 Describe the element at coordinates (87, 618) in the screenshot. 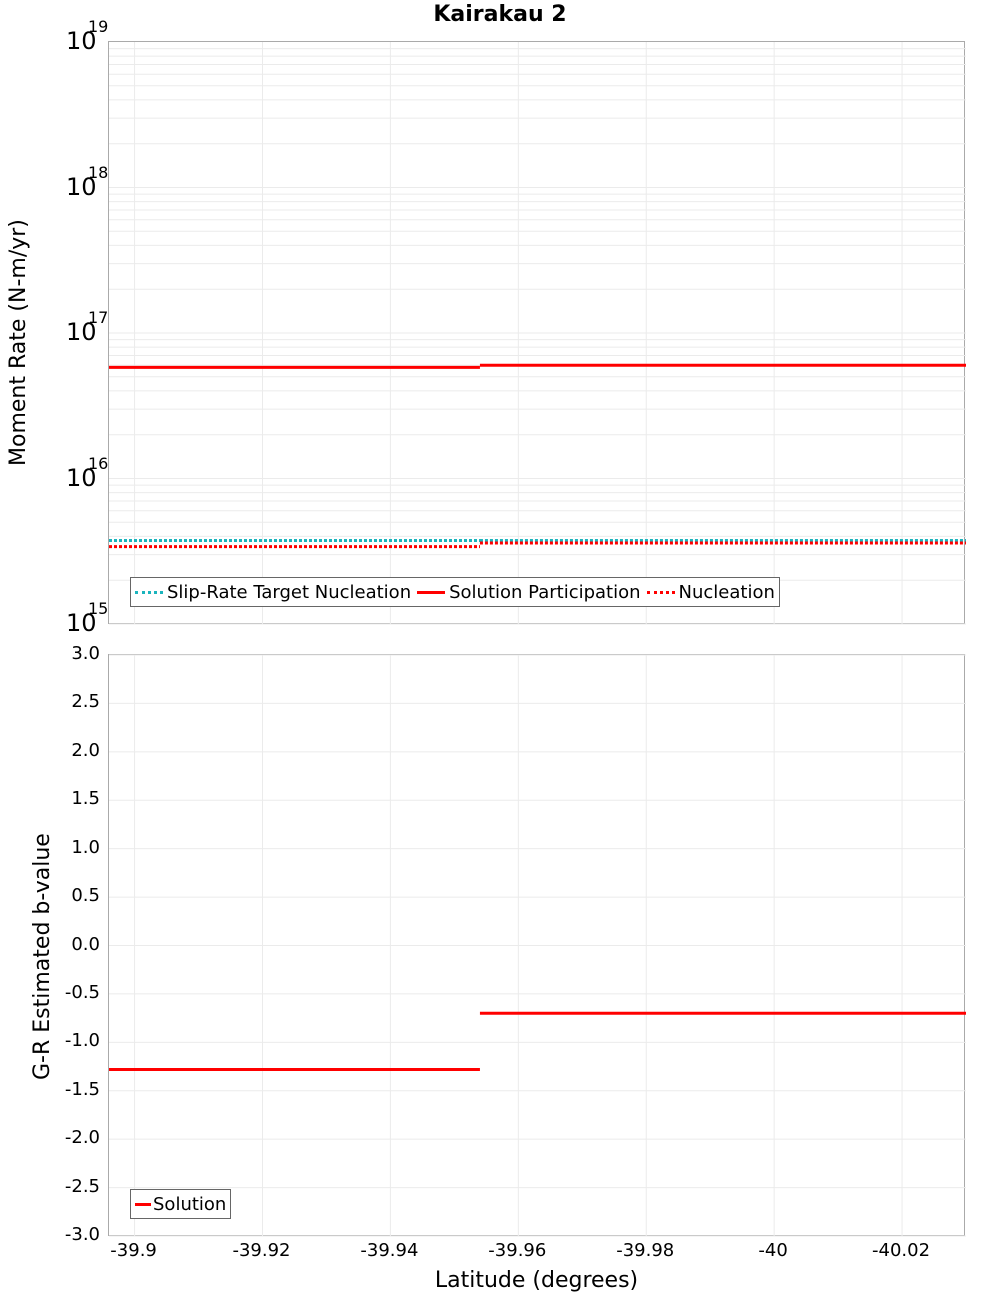

I see `top-y-tick-1e15: 10 15` at that location.